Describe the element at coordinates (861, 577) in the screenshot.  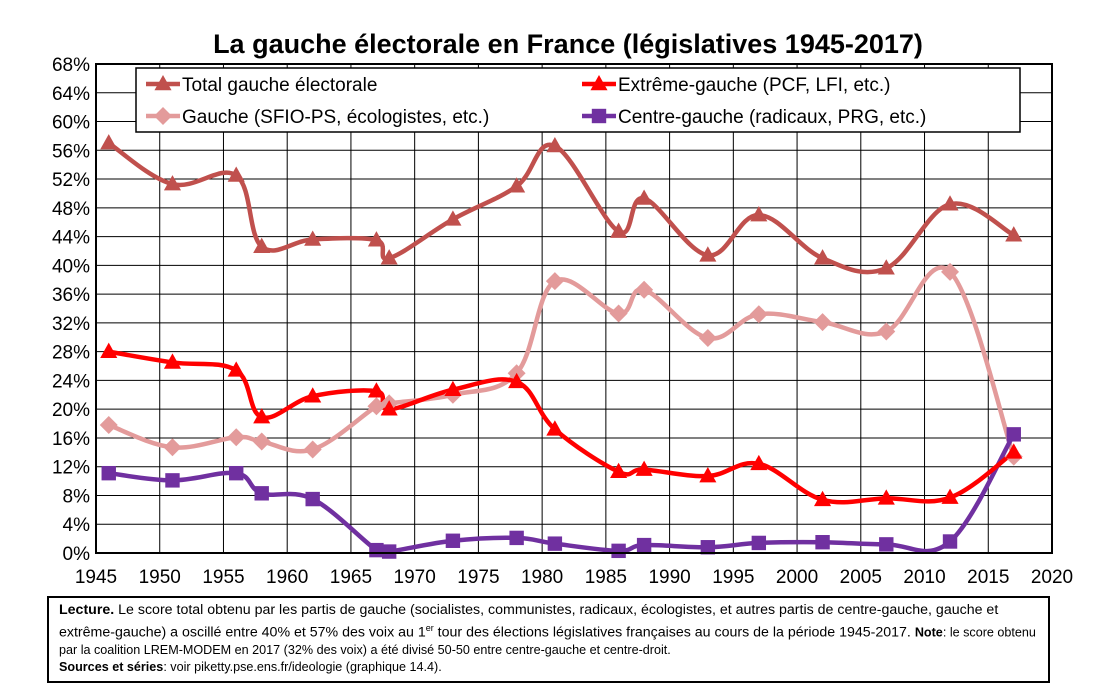
I see `x-tick-label: 2005` at that location.